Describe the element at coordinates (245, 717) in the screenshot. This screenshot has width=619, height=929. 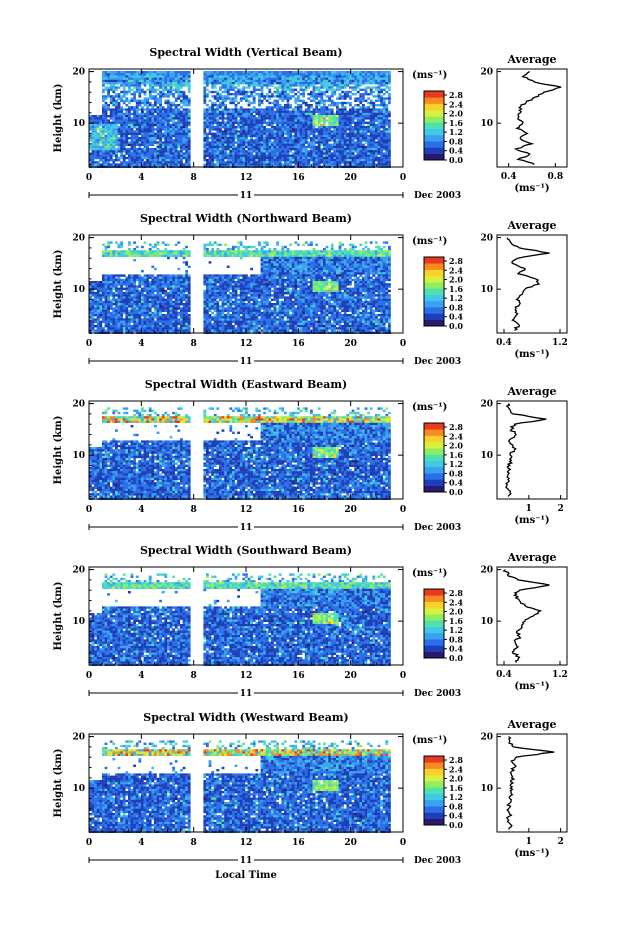
I see `panel-title: Spectral Width (Westward Beam)` at that location.